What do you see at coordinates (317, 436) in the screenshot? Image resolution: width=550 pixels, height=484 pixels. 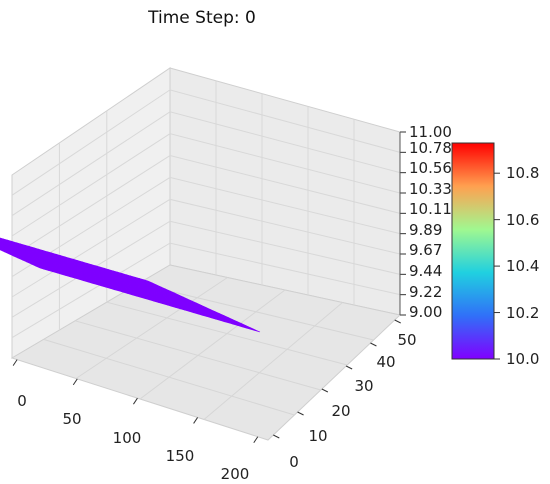 I see `y-tick-label: 10` at bounding box center [317, 436].